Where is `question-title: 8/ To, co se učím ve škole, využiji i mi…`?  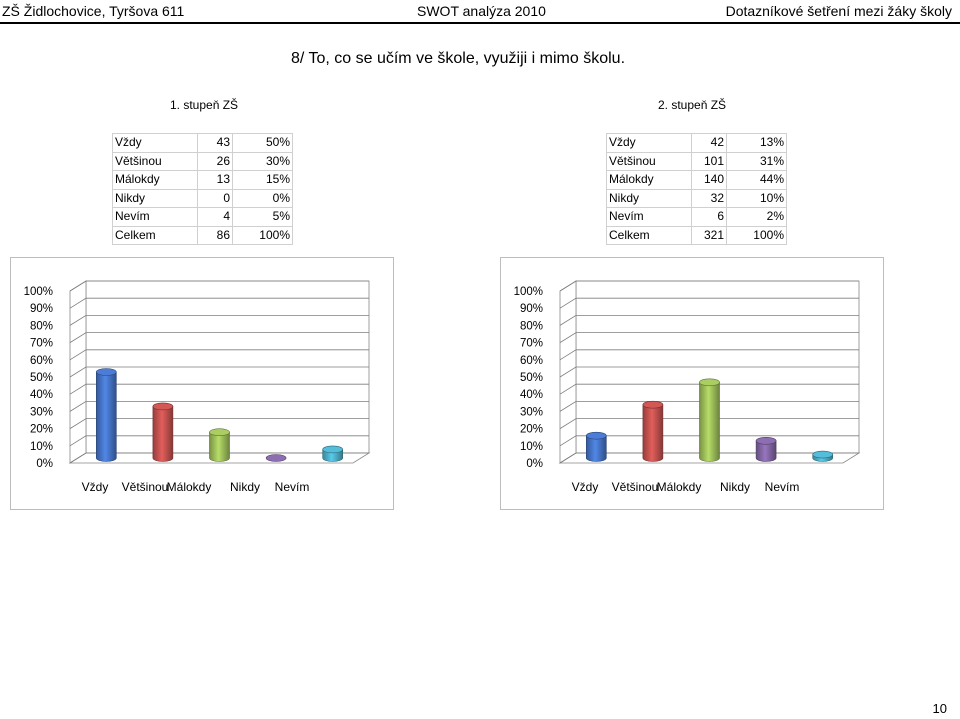
question-title: 8/ To, co se učím ve škole, využiji i mi… is located at coordinates (450, 59).